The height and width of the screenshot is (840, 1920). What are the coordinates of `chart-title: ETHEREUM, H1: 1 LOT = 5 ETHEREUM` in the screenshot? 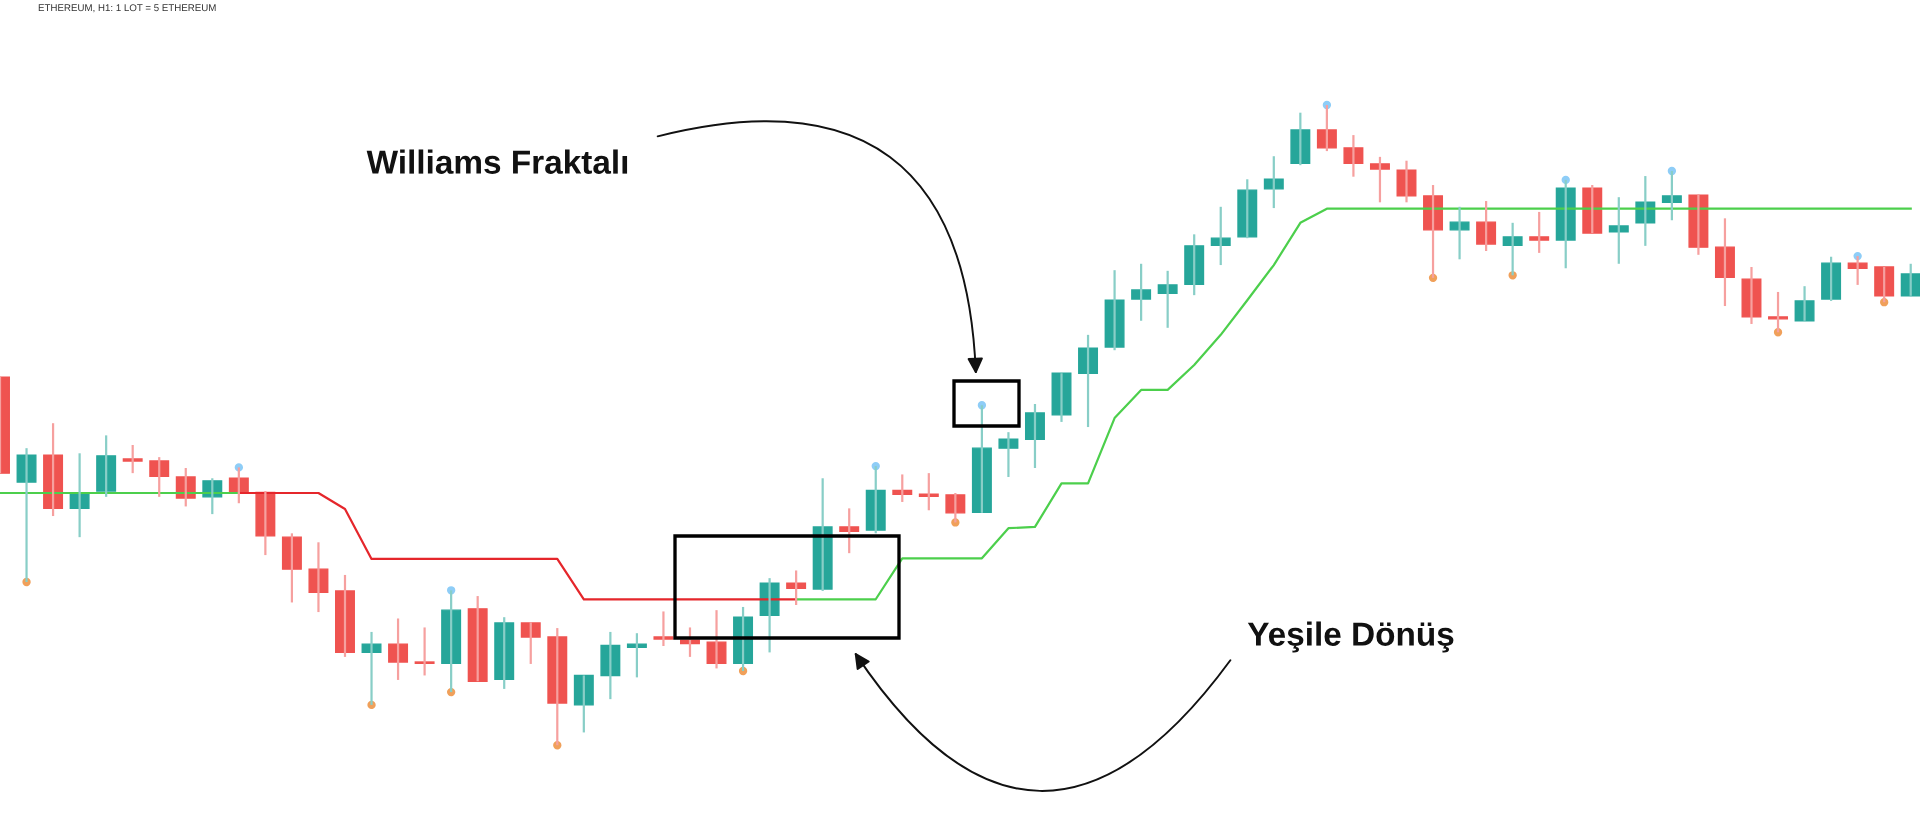 It's located at (127, 8).